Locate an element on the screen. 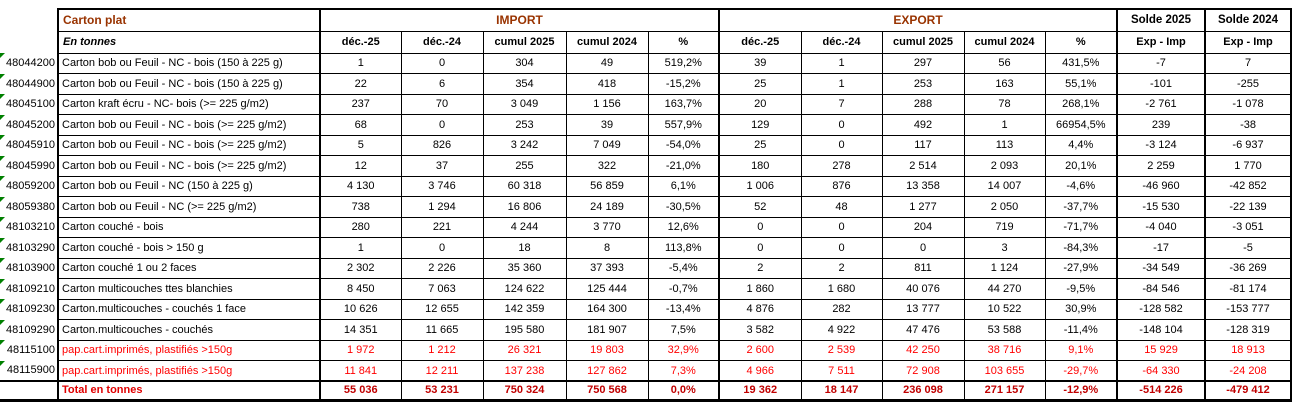 The height and width of the screenshot is (408, 1293). total-solde-2024-cell: -479 412 is located at coordinates (1248, 391).